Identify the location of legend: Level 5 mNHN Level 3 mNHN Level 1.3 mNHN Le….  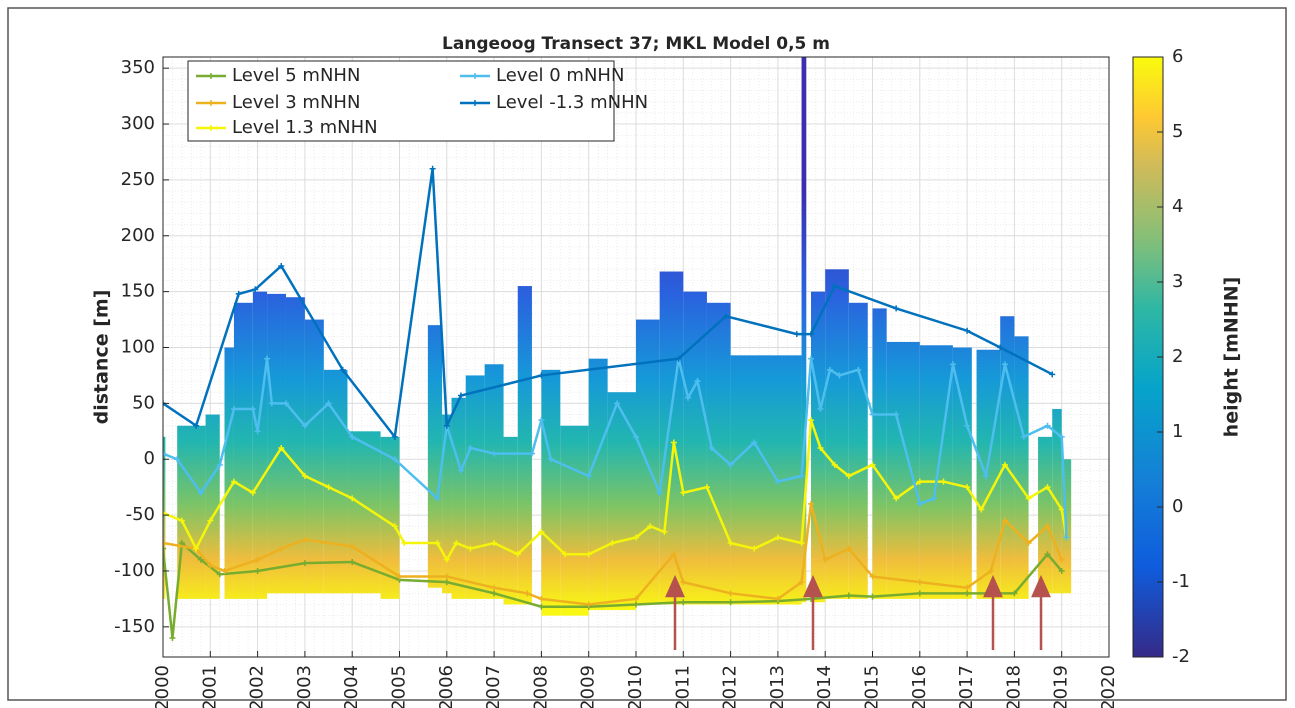
(417, 101).